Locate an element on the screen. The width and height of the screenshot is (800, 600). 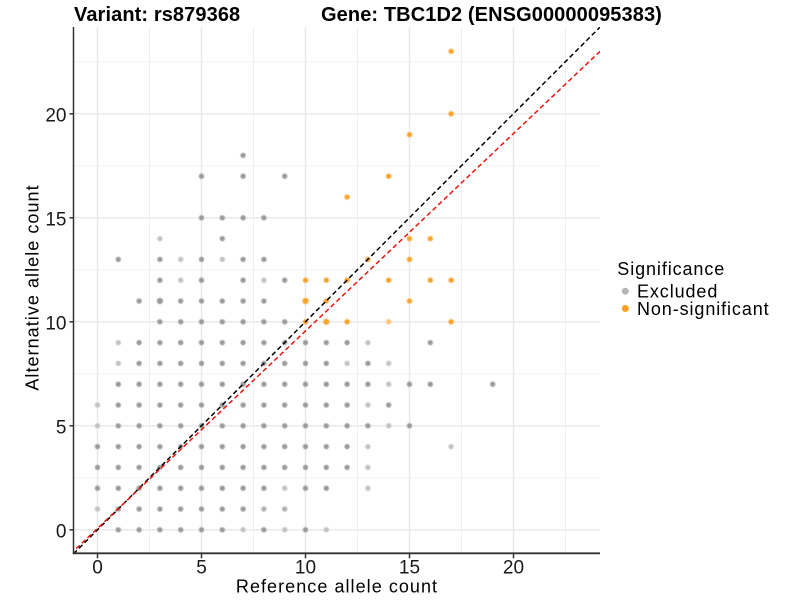
svg-text: Gene: TBC1D2 (ENSG00000095383) is located at coordinates (491, 15).